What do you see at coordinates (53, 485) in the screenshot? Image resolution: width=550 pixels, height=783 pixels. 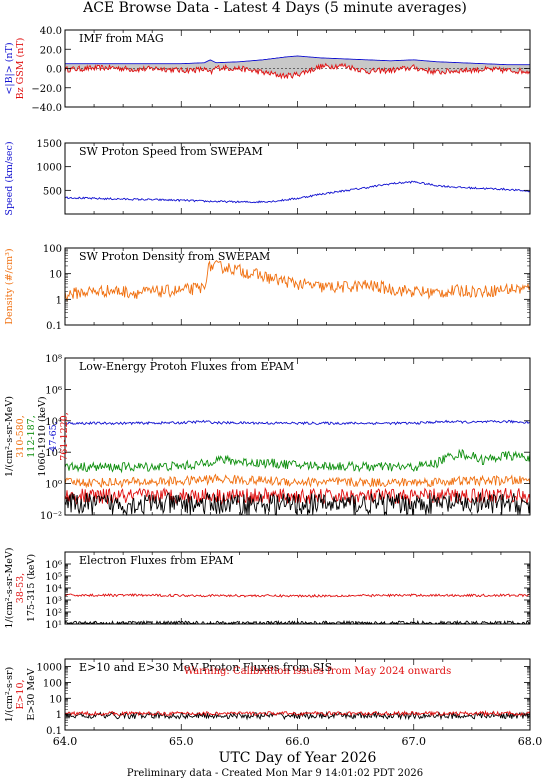 I see `y-tick-label: 10⁰` at bounding box center [53, 485].